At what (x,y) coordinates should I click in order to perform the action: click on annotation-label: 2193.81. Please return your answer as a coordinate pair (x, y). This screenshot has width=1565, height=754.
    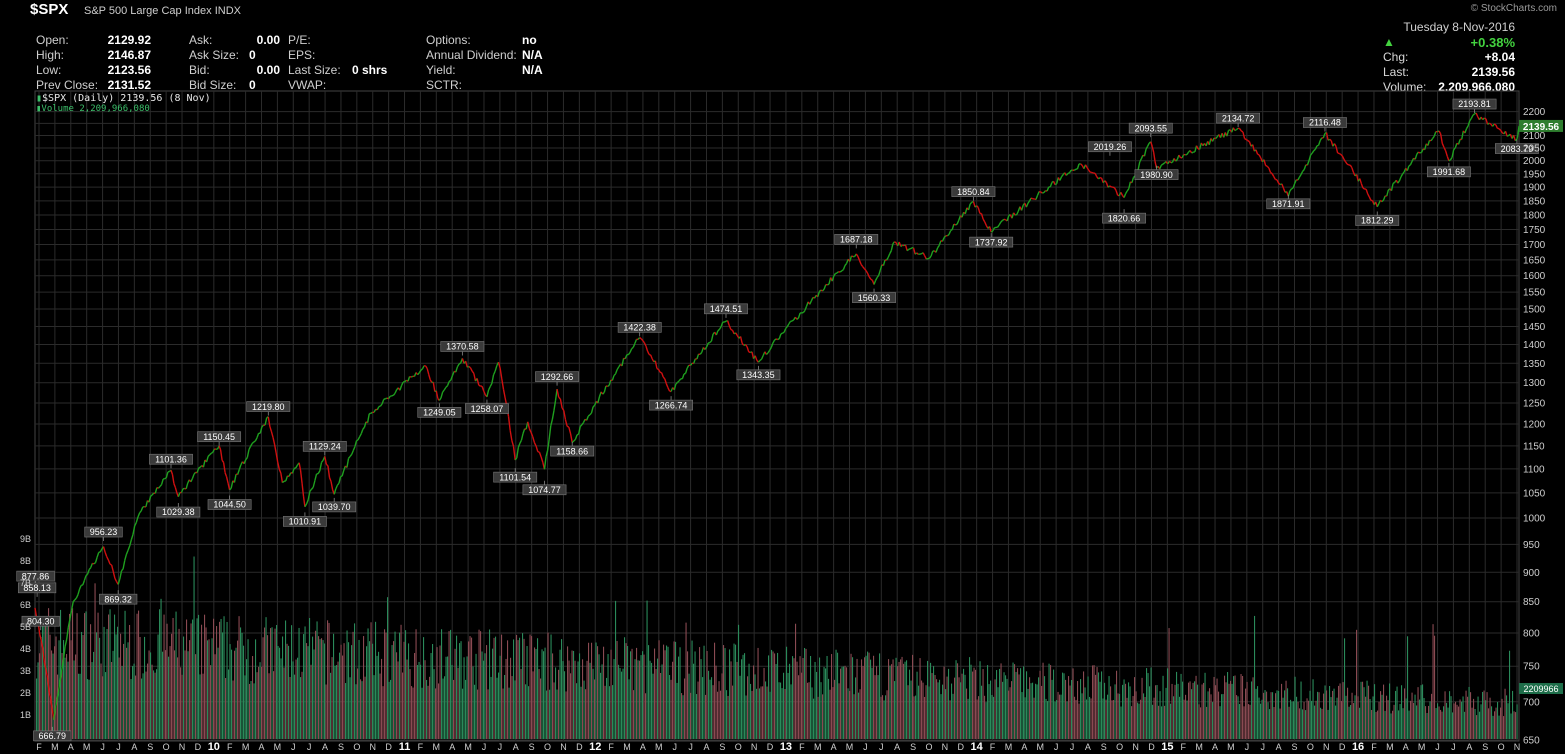
    Looking at the image, I should click on (1474, 104).